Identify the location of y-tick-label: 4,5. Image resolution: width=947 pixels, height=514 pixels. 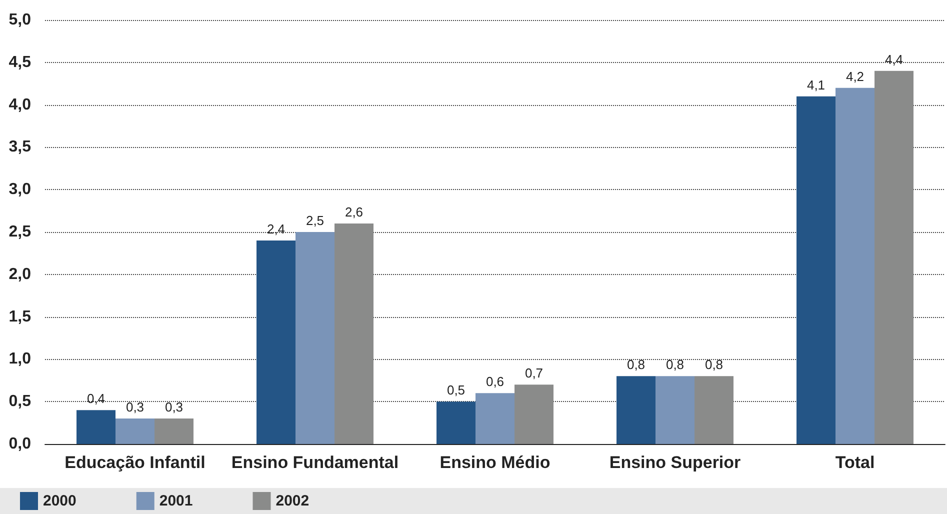
(20, 62).